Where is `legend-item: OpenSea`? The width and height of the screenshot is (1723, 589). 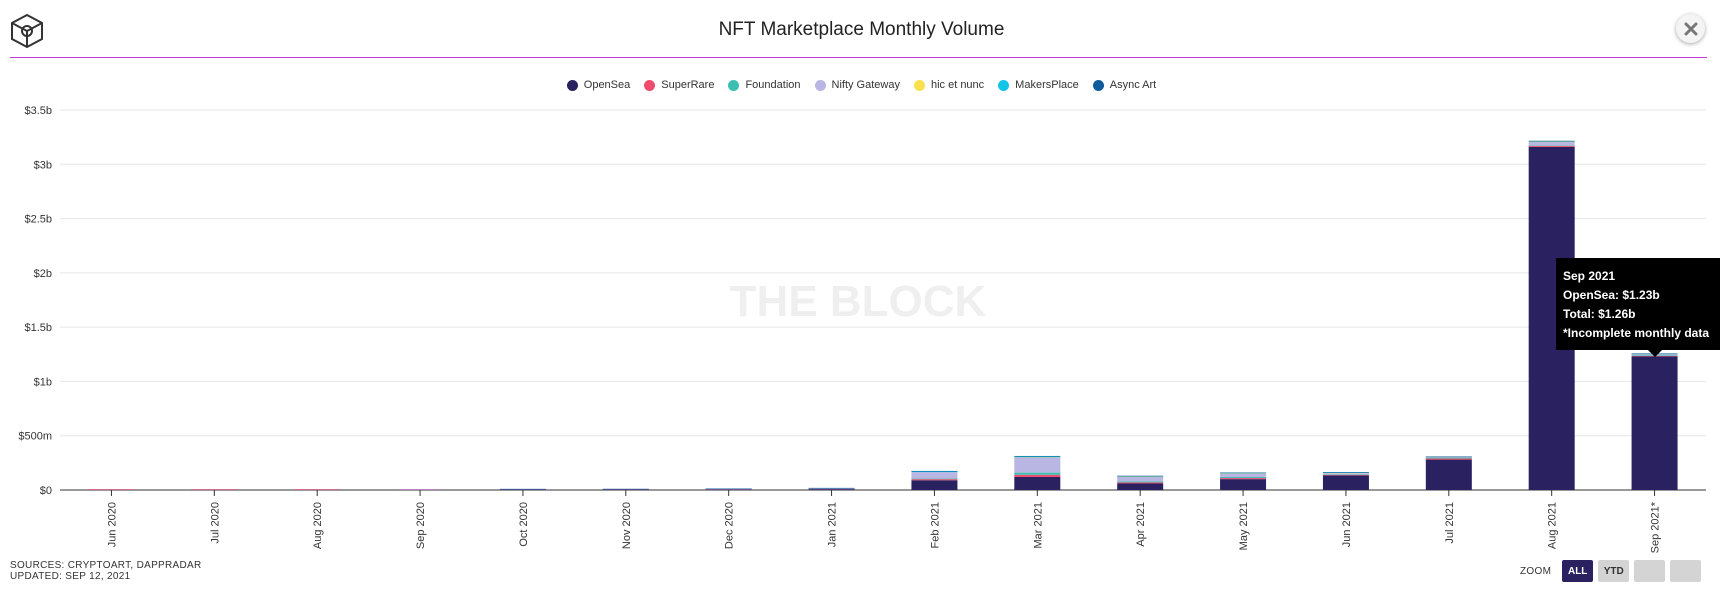
legend-item: OpenSea is located at coordinates (598, 85).